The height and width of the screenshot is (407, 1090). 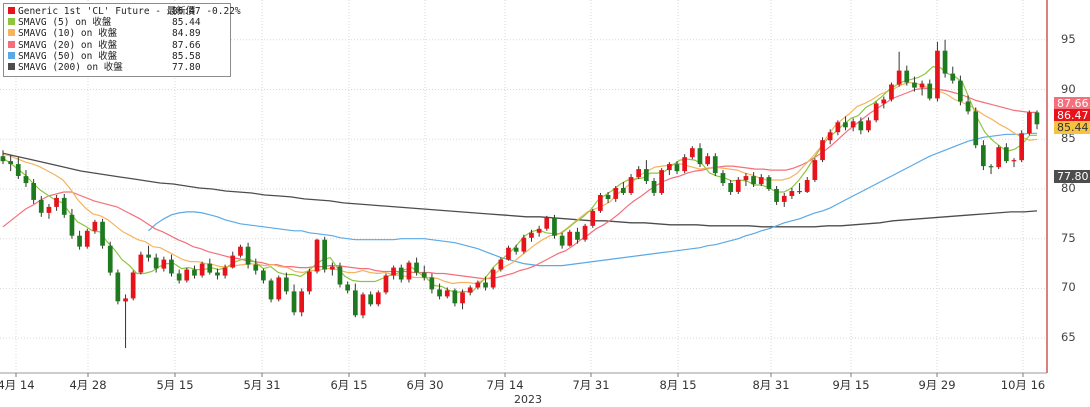 I want to click on x-tick-label: 6月 15, so click(x=349, y=385).